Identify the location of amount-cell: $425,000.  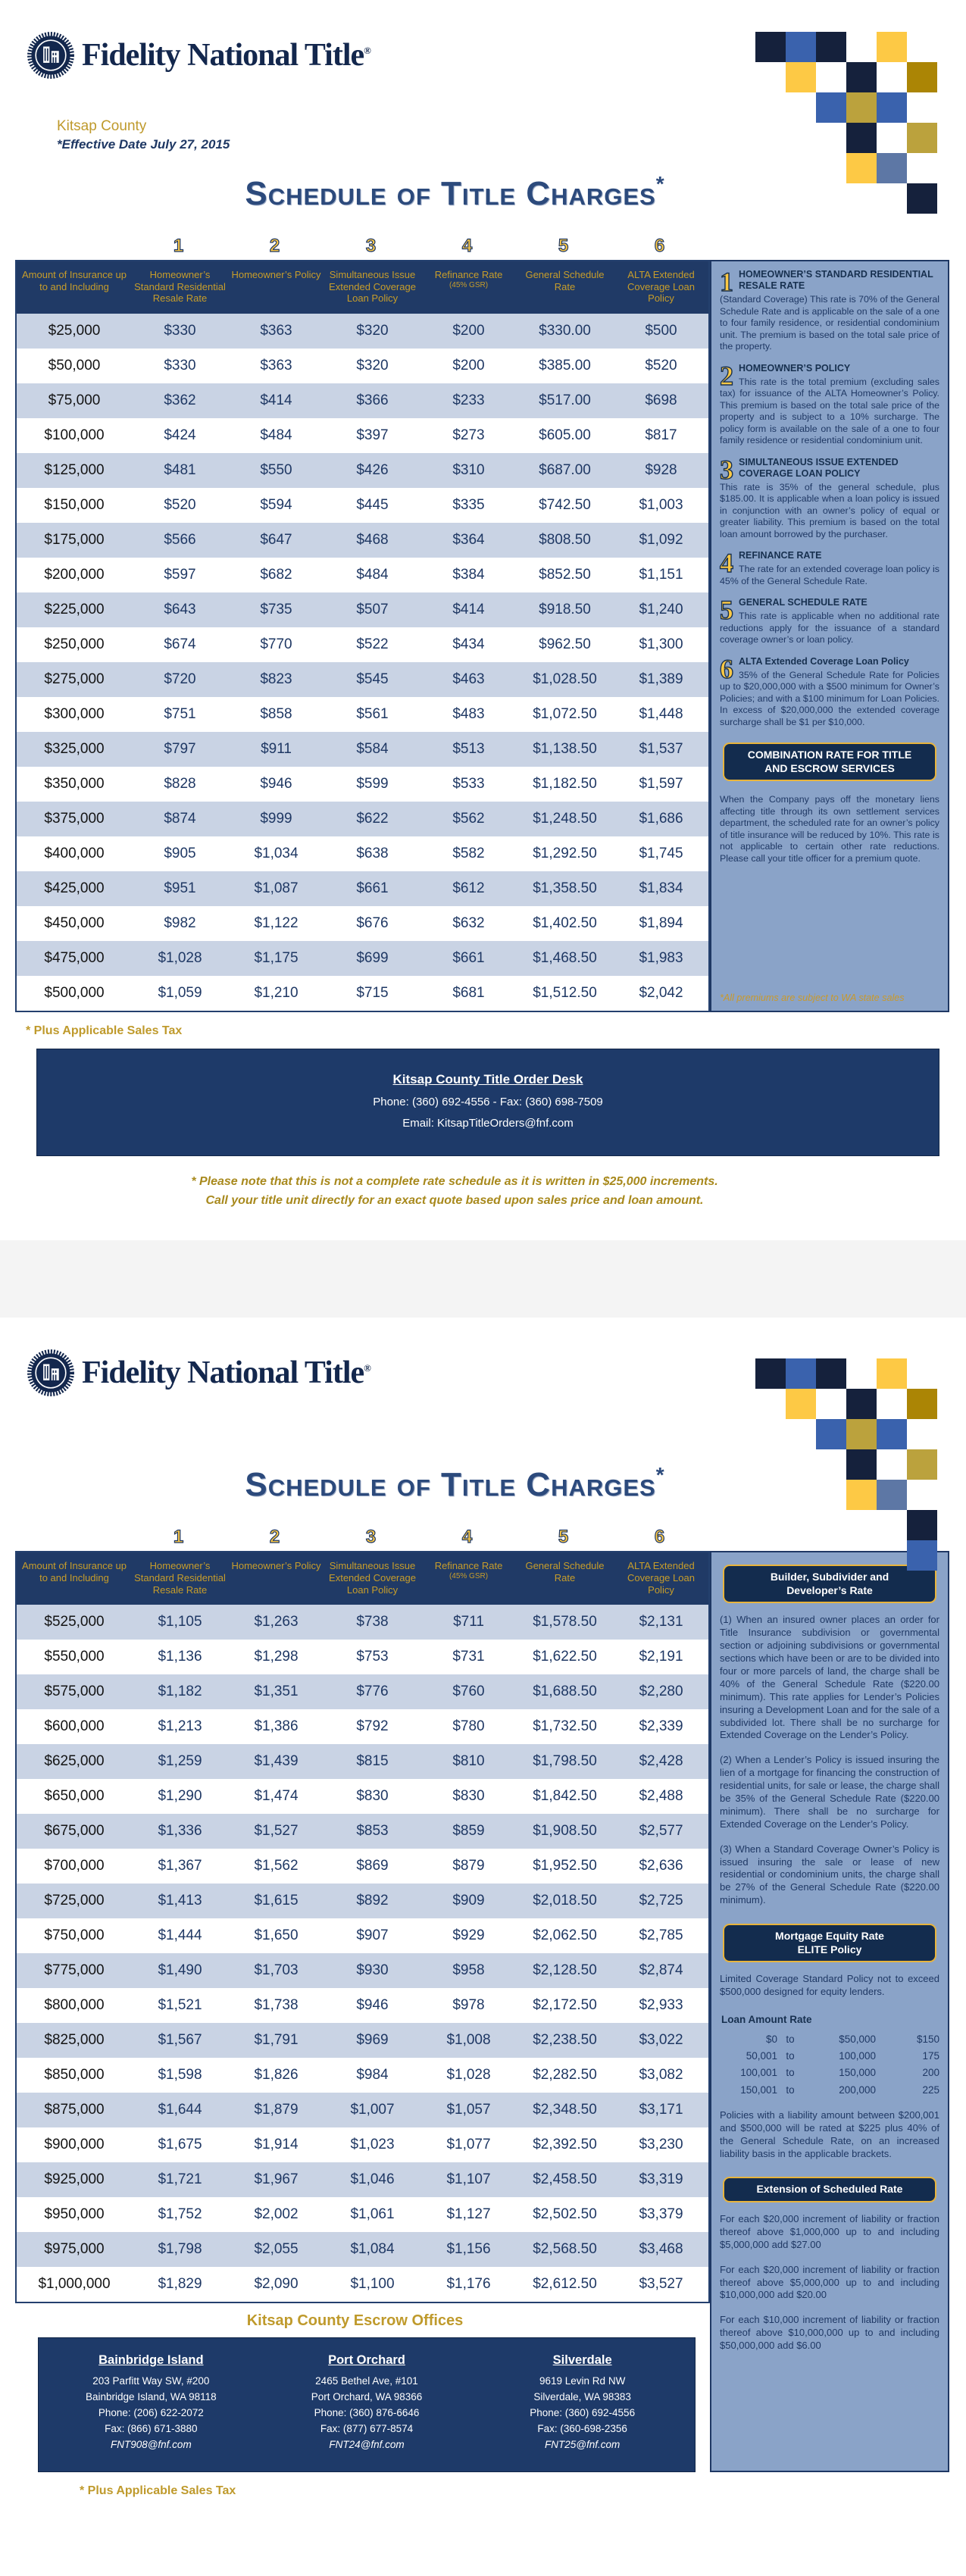
(74, 888).